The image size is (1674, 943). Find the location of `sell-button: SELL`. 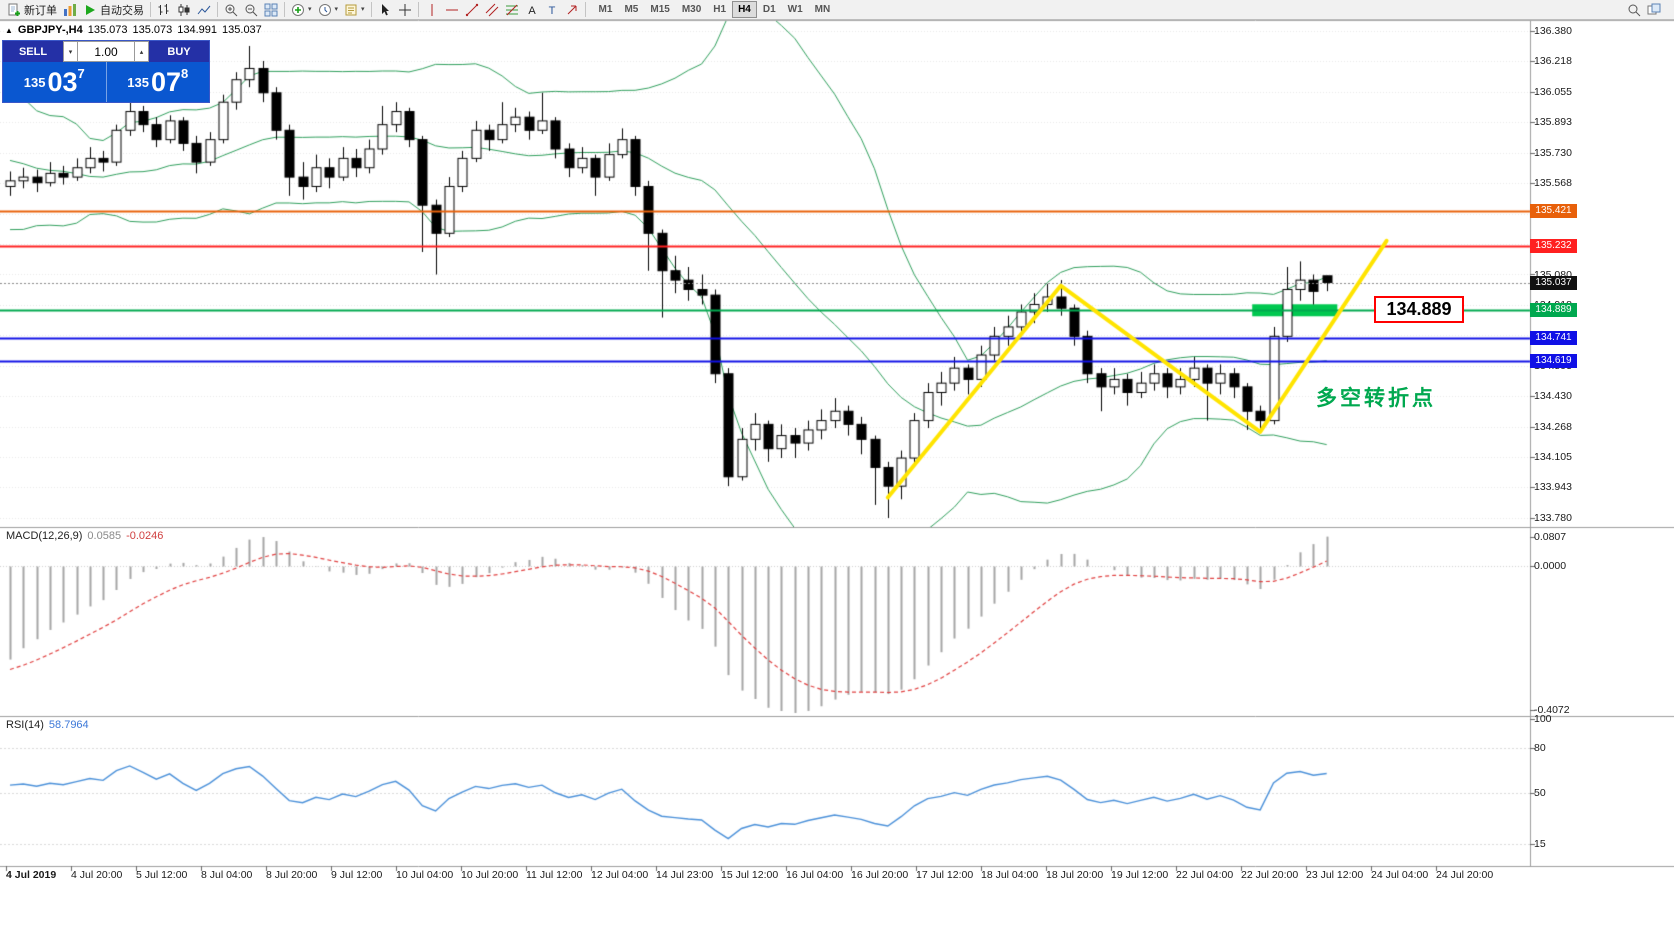

sell-button: SELL is located at coordinates (33, 51).